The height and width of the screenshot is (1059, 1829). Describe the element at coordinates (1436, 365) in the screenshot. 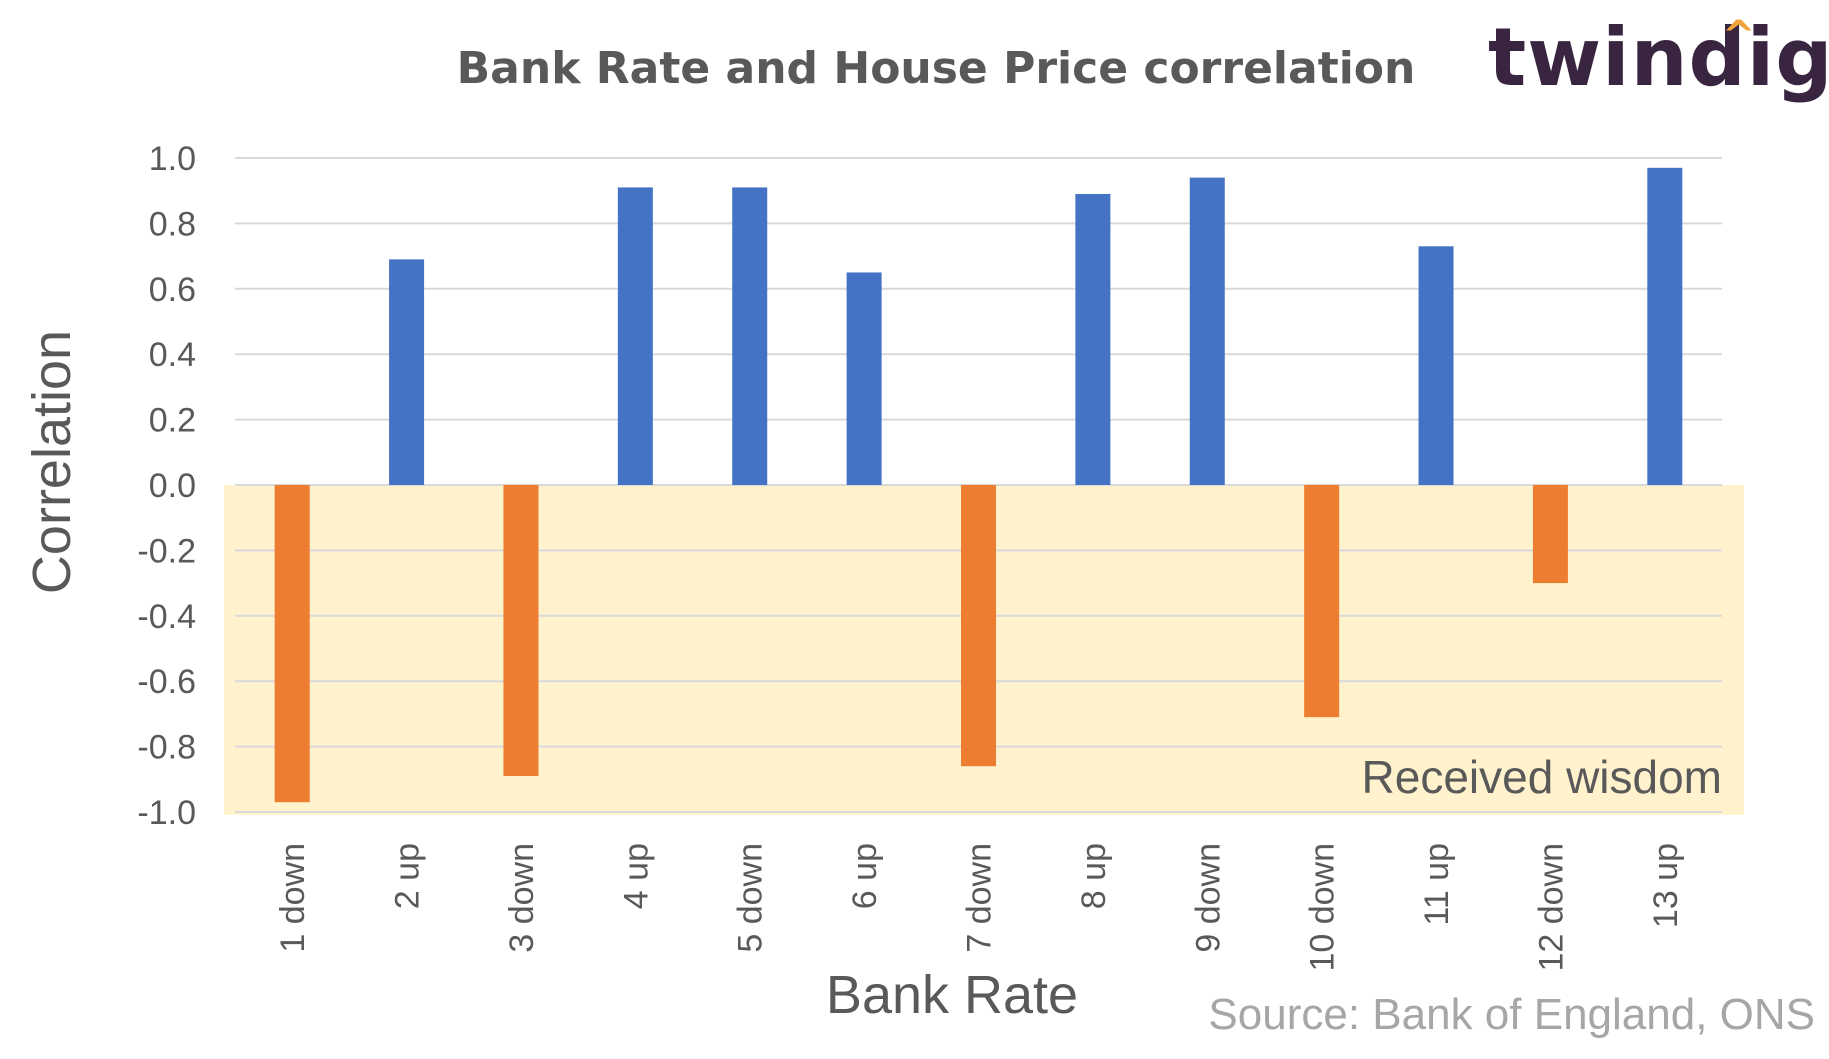

I see `bar-11-up` at that location.